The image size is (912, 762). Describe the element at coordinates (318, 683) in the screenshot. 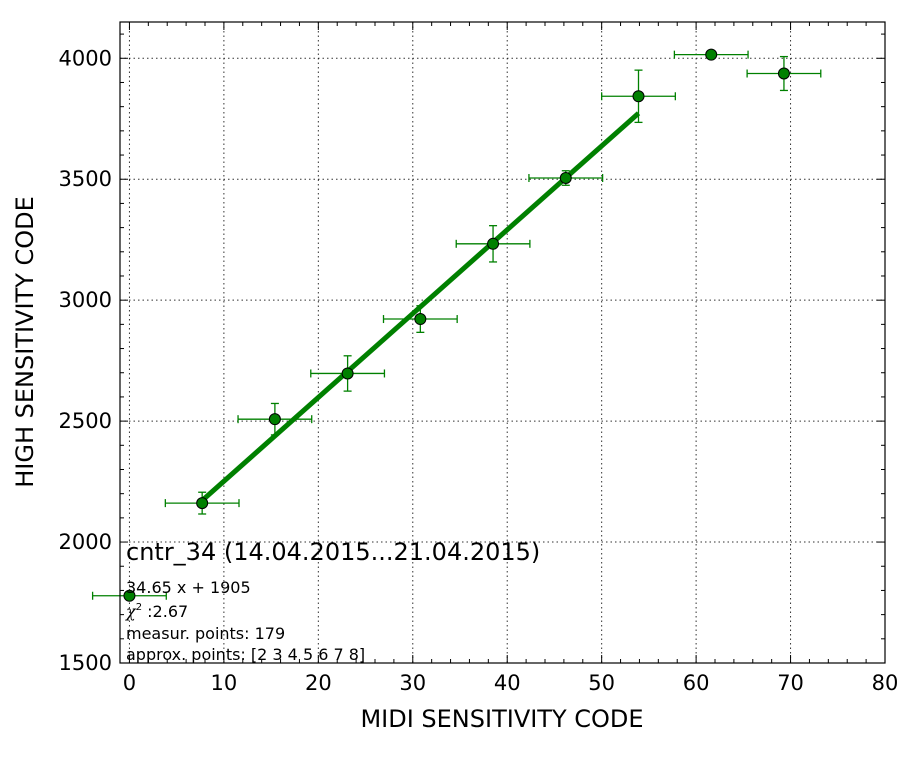

I see `x-tick-label: 20` at that location.